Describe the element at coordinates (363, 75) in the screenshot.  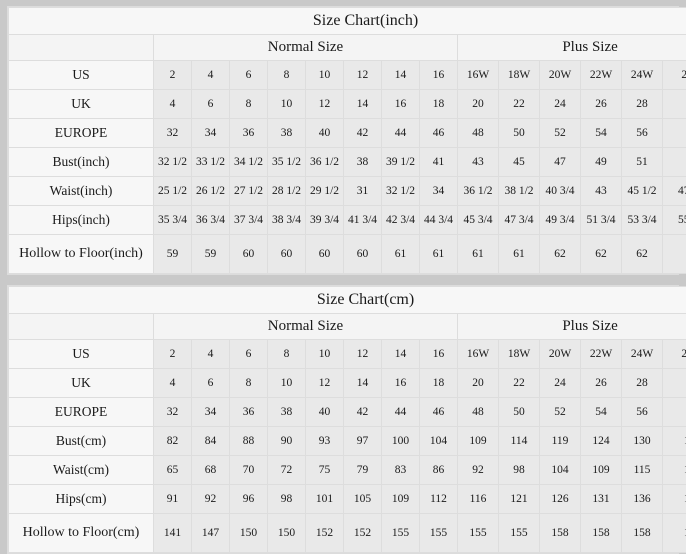
I see `data-cell: 12` at that location.